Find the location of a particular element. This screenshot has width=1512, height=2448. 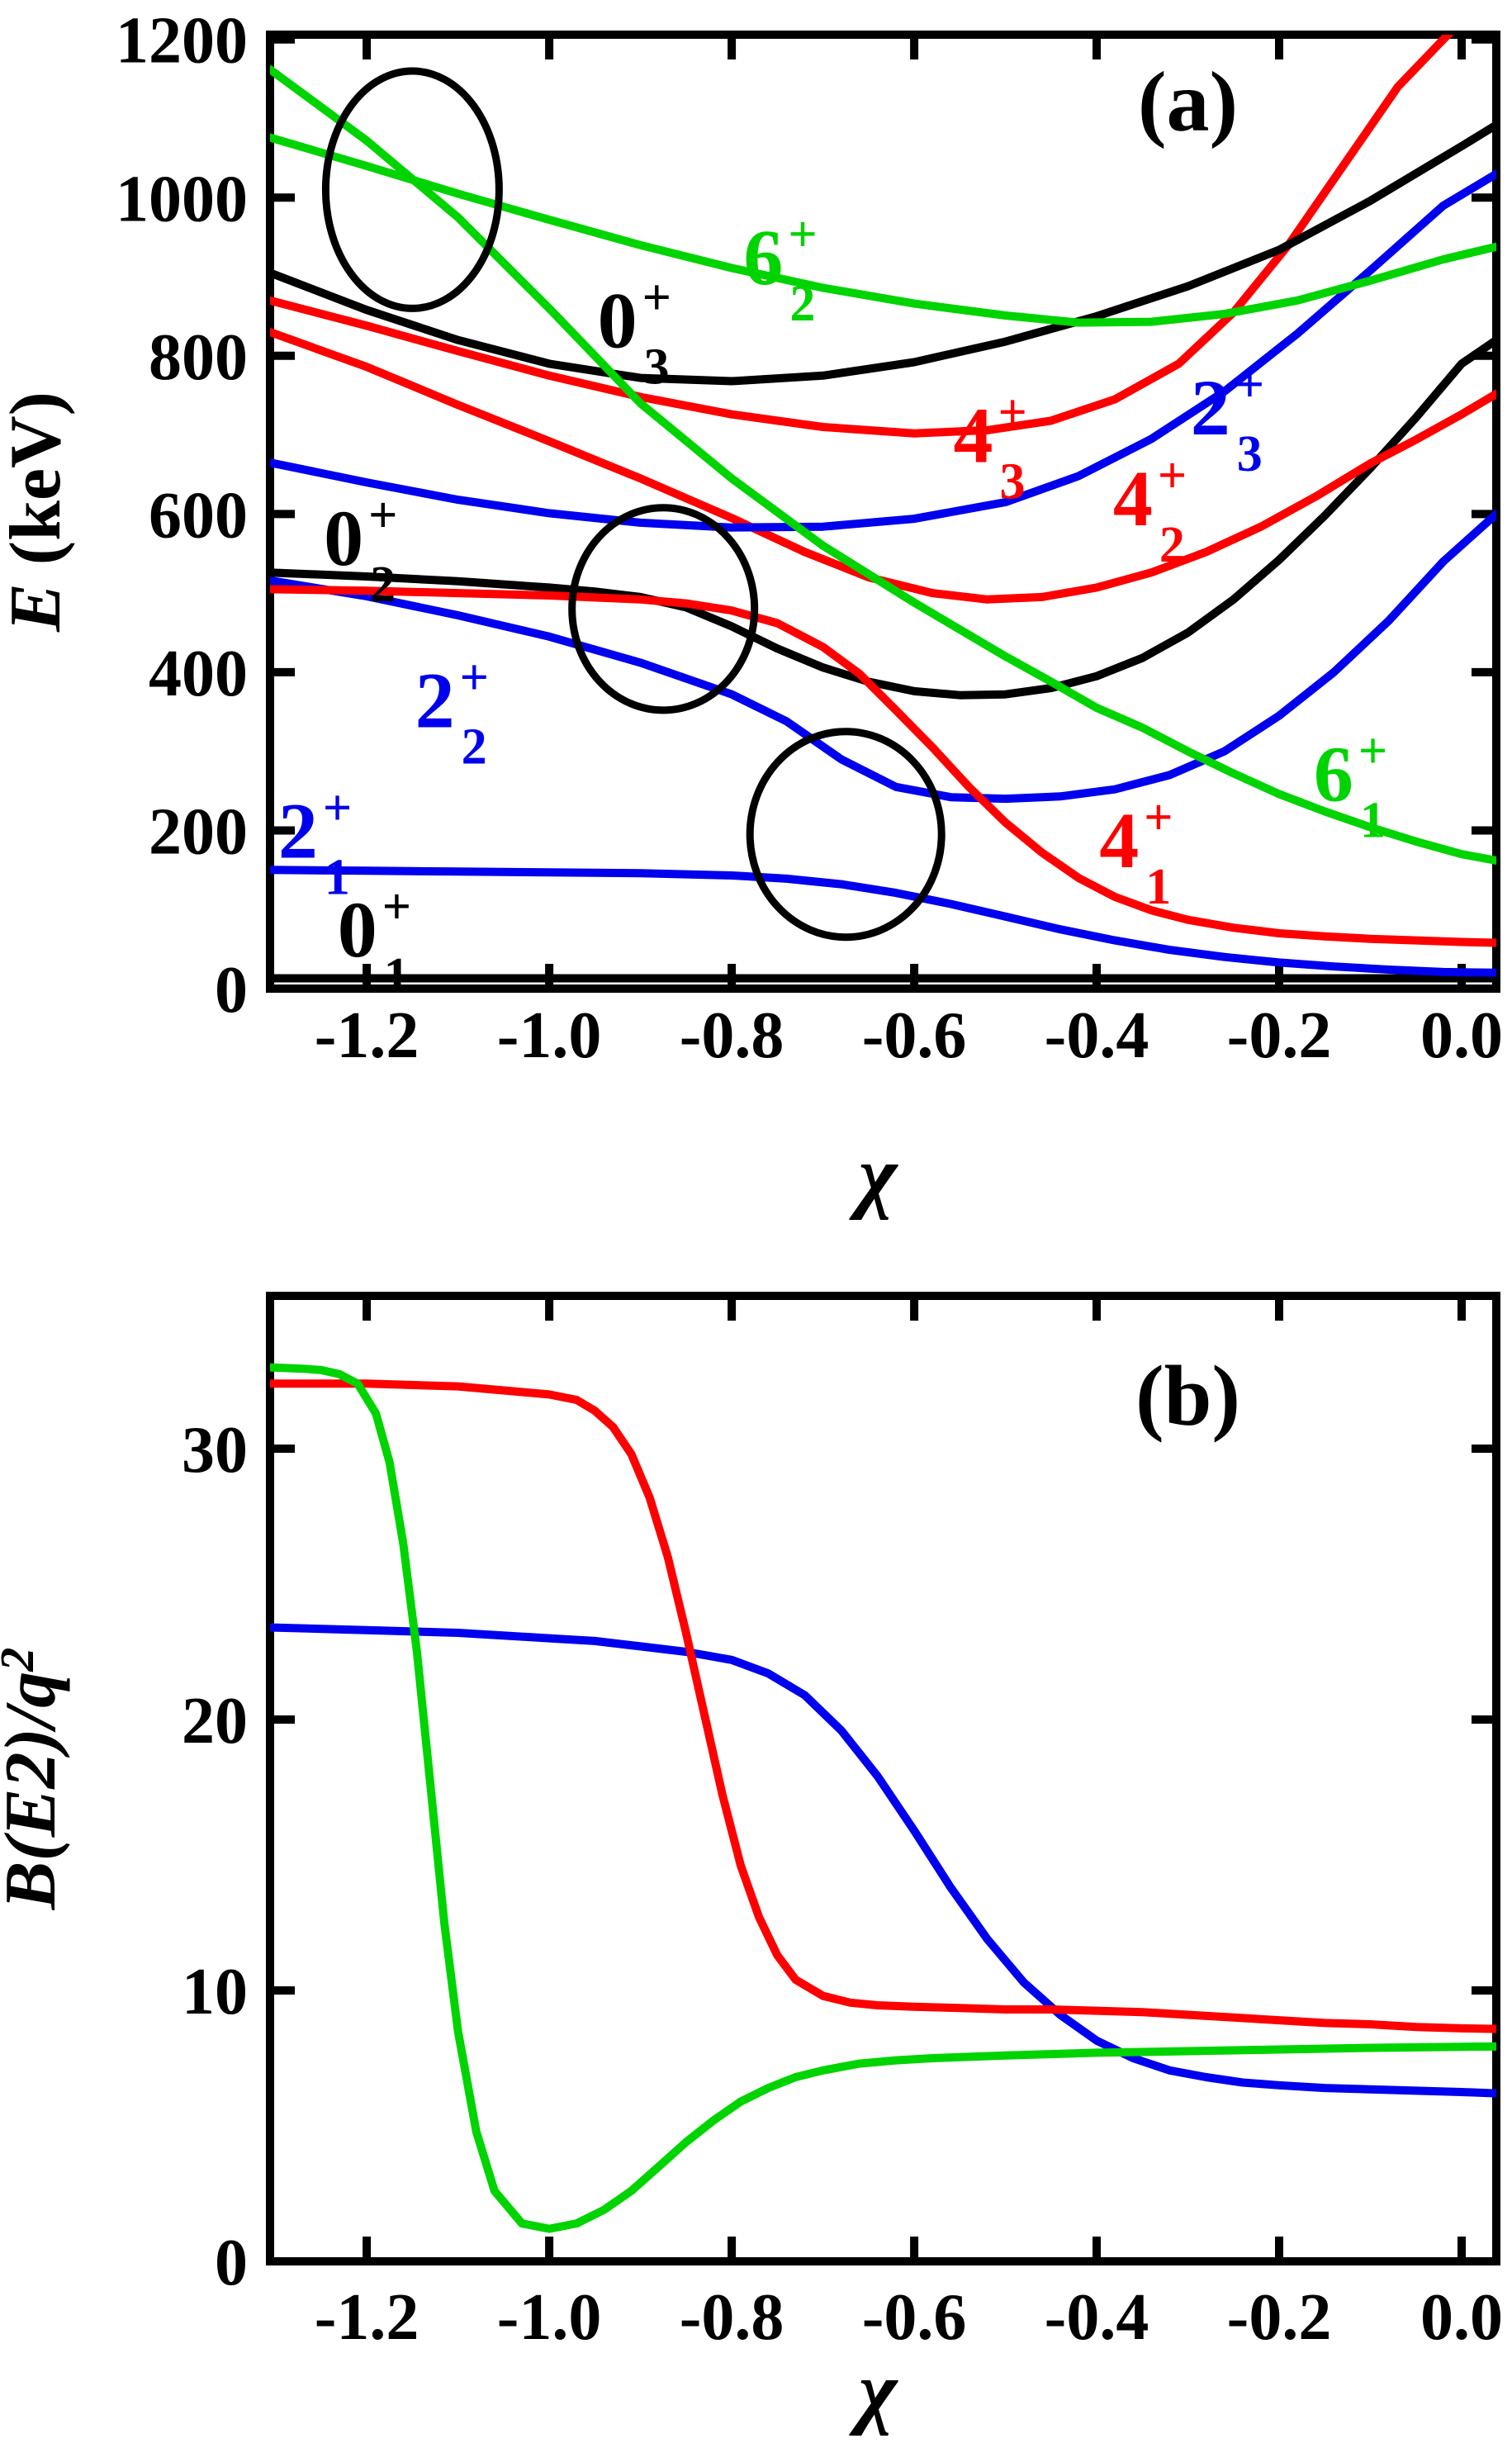

state-label-6_2: 6+ 2 is located at coordinates (780, 269).